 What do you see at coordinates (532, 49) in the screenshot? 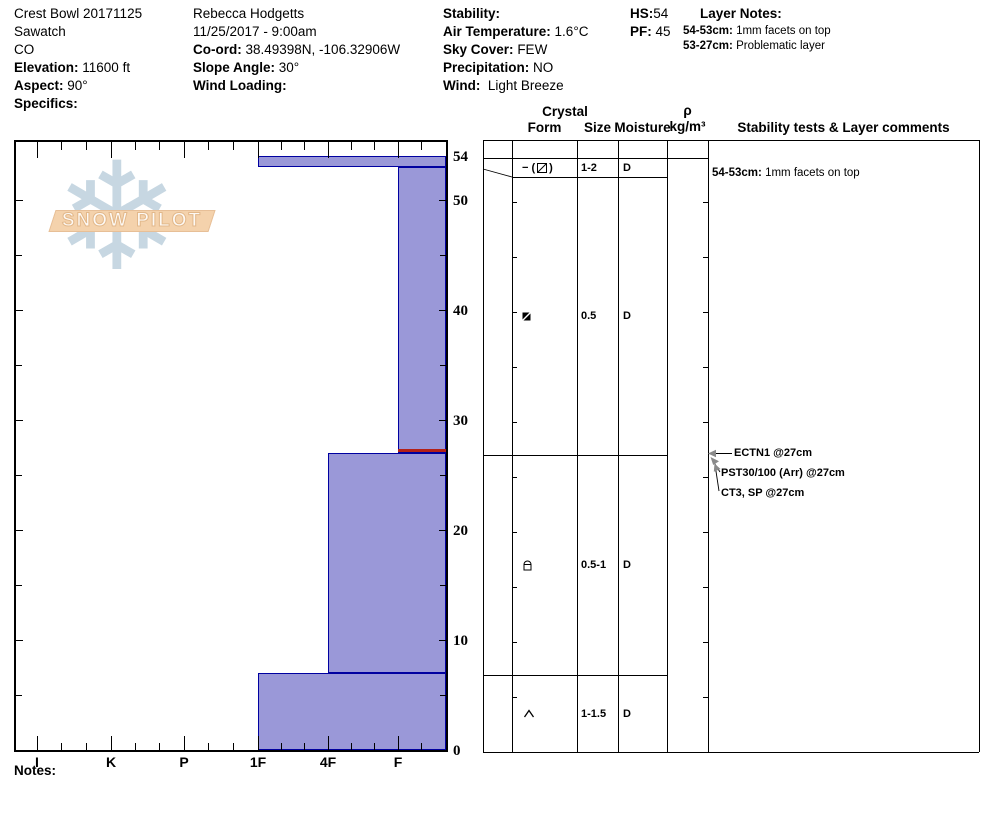
I see `sky-cover-value: FEW` at bounding box center [532, 49].